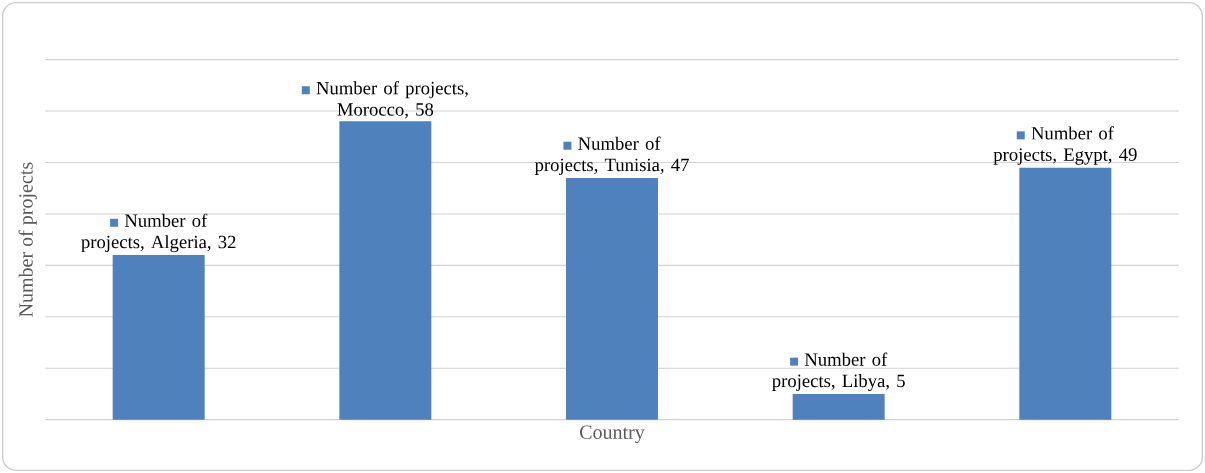 This screenshot has width=1205, height=473. I want to click on x-axis-title: Country, so click(612, 434).